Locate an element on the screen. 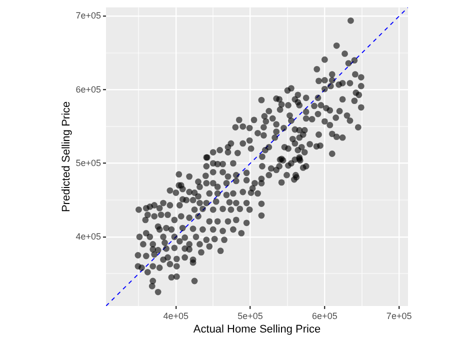 This screenshot has height=338, width=474. y-tick-label: 5e+05 is located at coordinates (88, 163).